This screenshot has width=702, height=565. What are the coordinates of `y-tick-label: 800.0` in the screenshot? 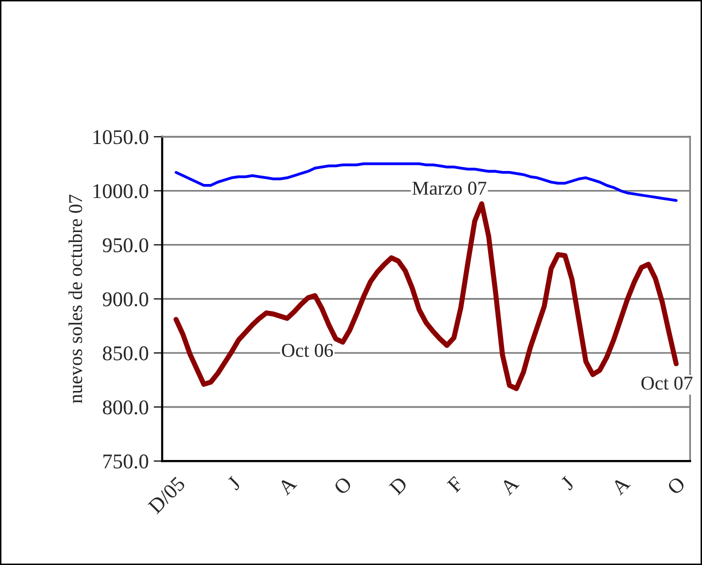 It's located at (125, 407).